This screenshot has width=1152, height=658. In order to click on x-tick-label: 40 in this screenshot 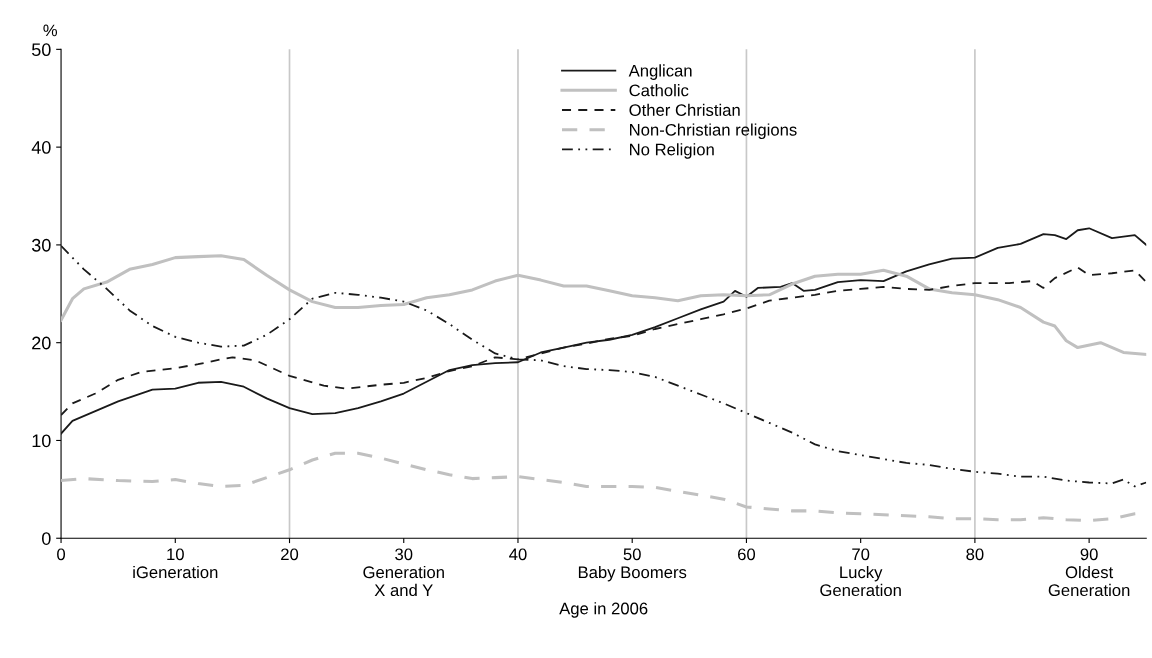, I will do `click(518, 554)`.